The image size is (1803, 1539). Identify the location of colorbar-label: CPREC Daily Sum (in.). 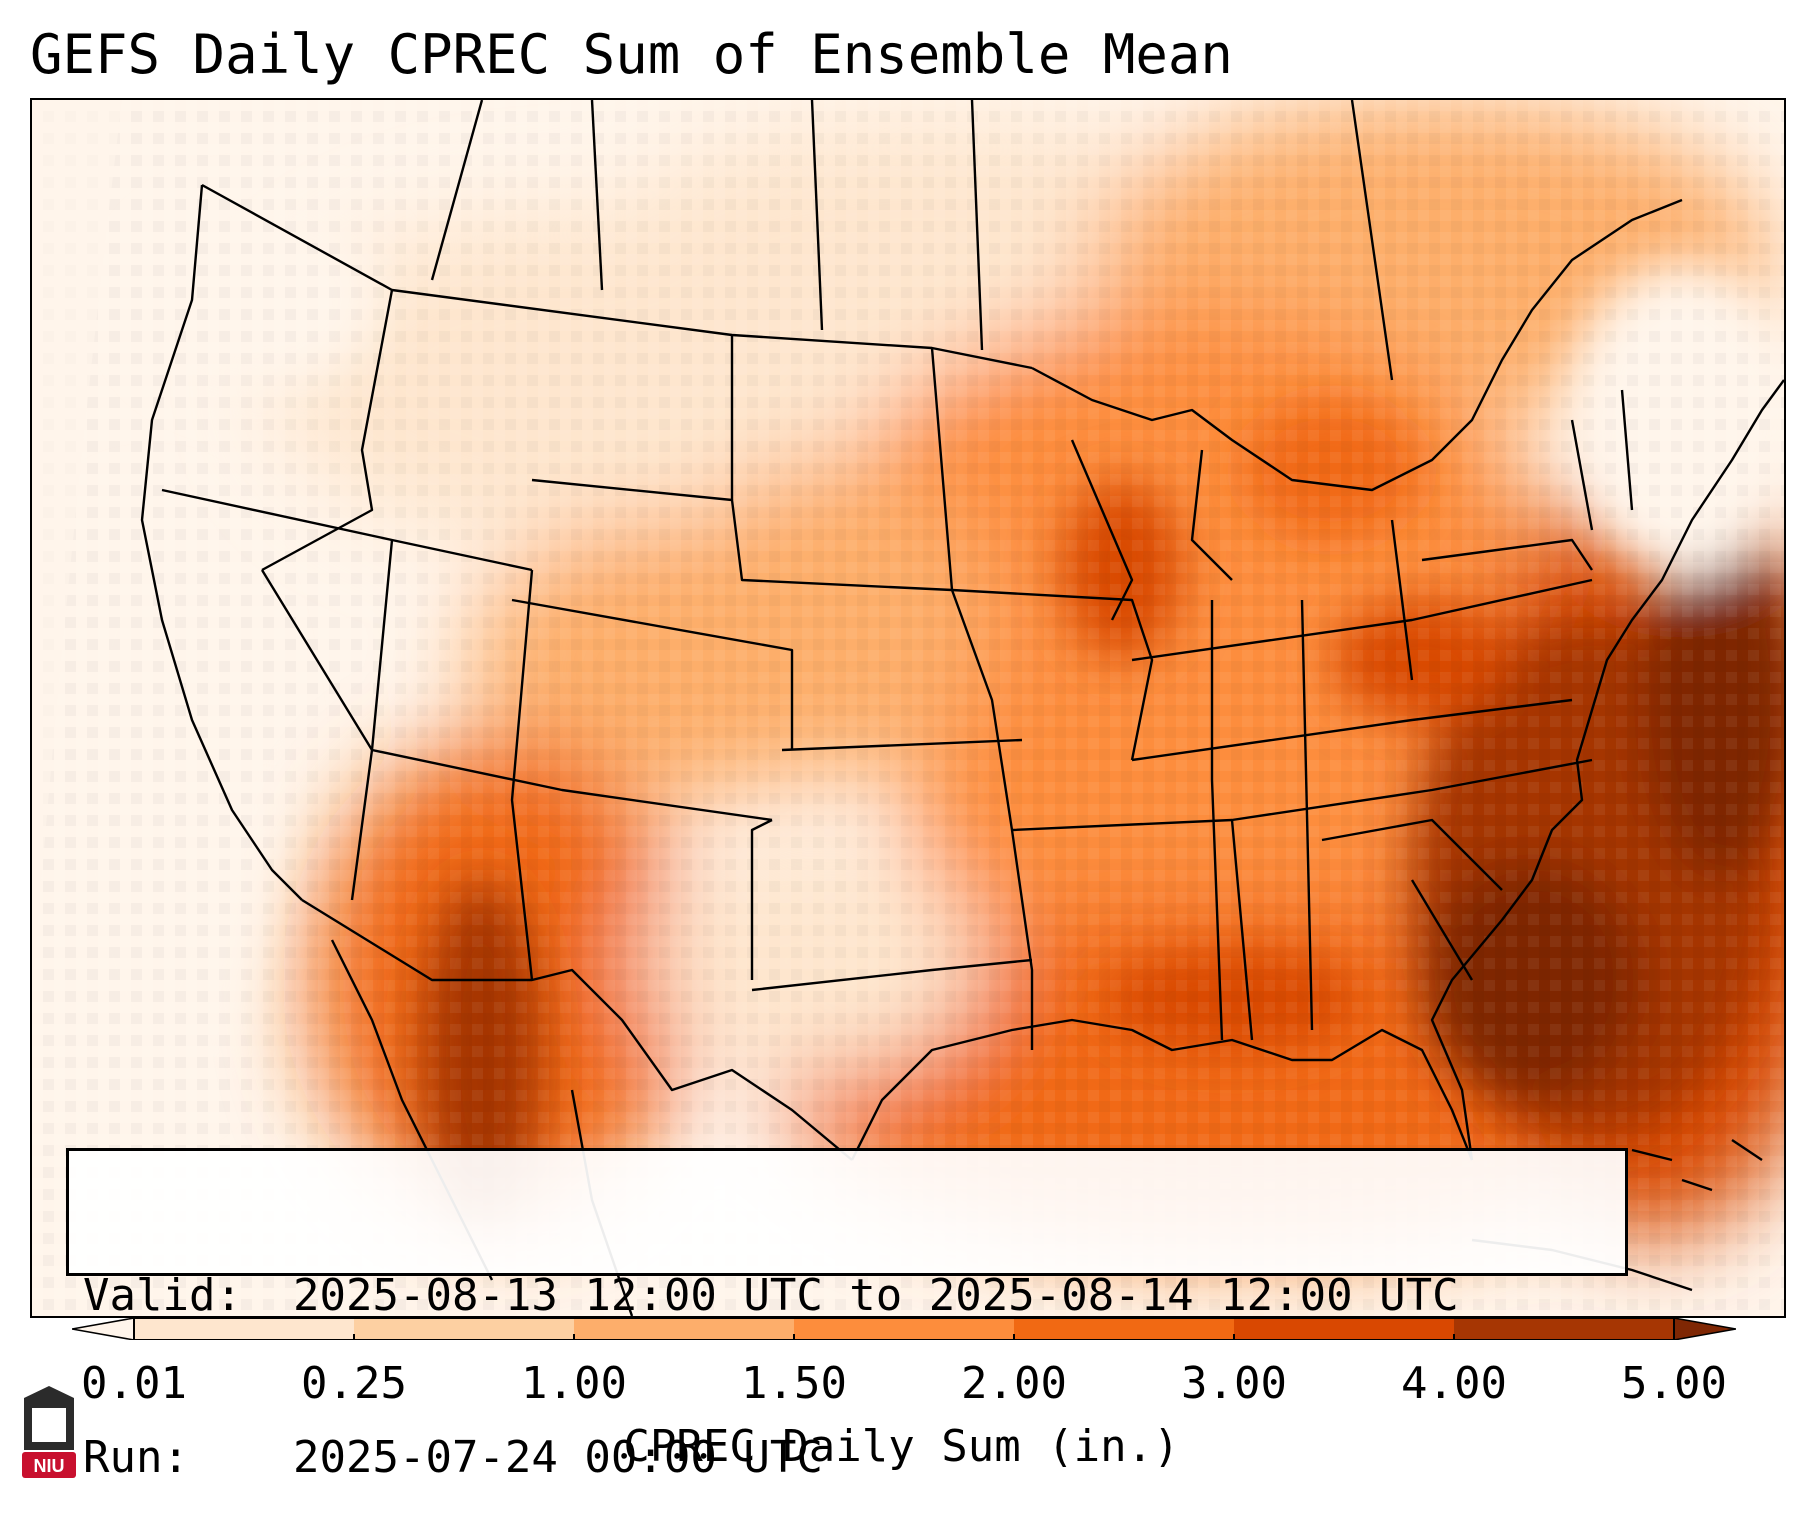
(901, 1446).